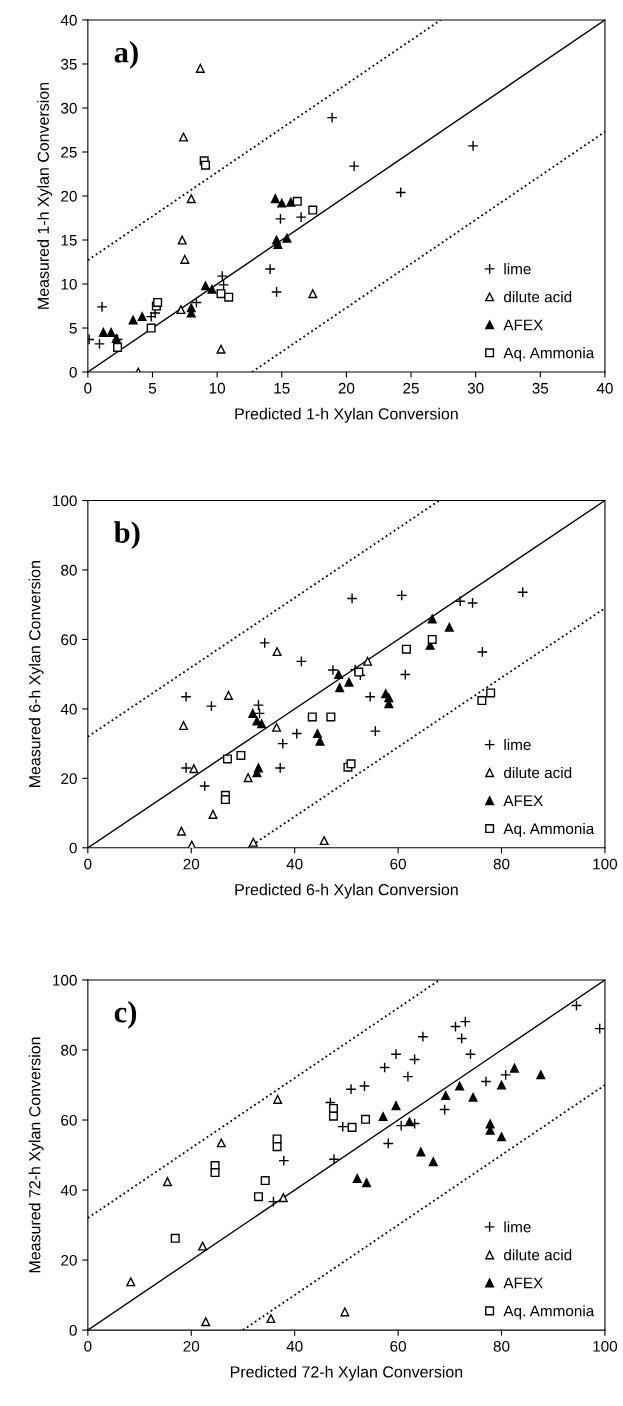  Describe the element at coordinates (36, 674) in the screenshot. I see `y-axis-title: Measured 6-h Xylan Conversion` at that location.